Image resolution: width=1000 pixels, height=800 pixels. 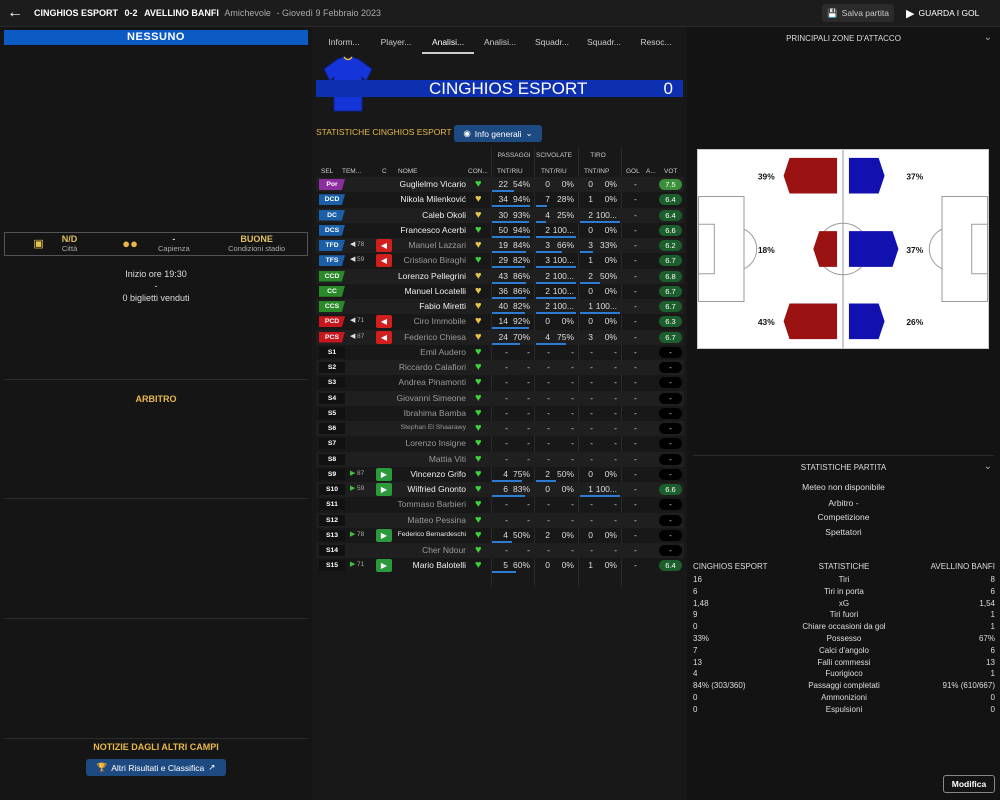 I want to click on col-tackles: TNT/RIU, so click(x=554, y=171).